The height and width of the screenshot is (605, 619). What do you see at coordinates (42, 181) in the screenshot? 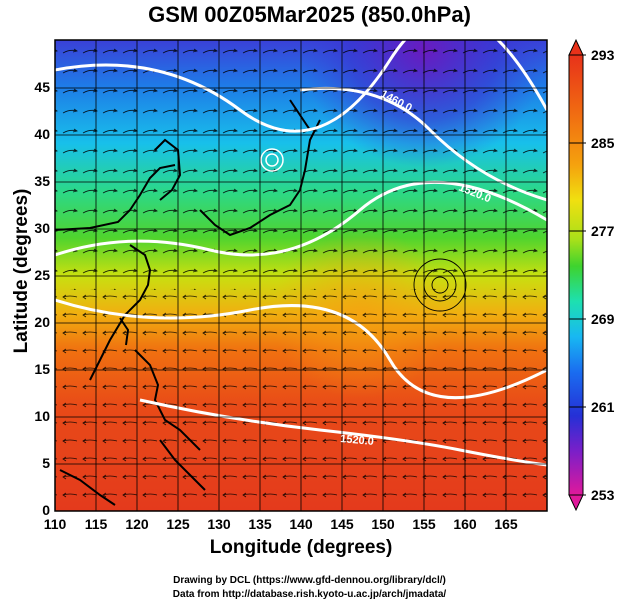
I see `y-tick: 35` at bounding box center [42, 181].